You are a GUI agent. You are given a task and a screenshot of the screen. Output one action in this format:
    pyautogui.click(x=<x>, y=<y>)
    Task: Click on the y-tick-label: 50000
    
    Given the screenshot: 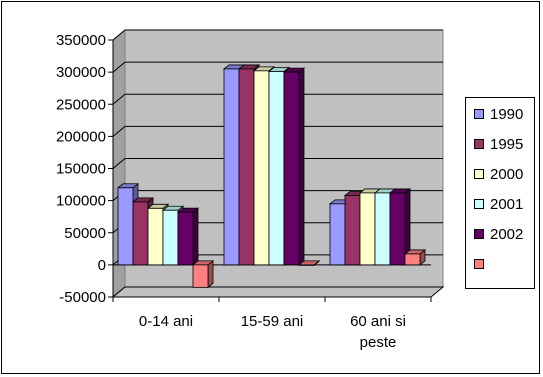 What is the action you would take?
    pyautogui.click(x=85, y=233)
    